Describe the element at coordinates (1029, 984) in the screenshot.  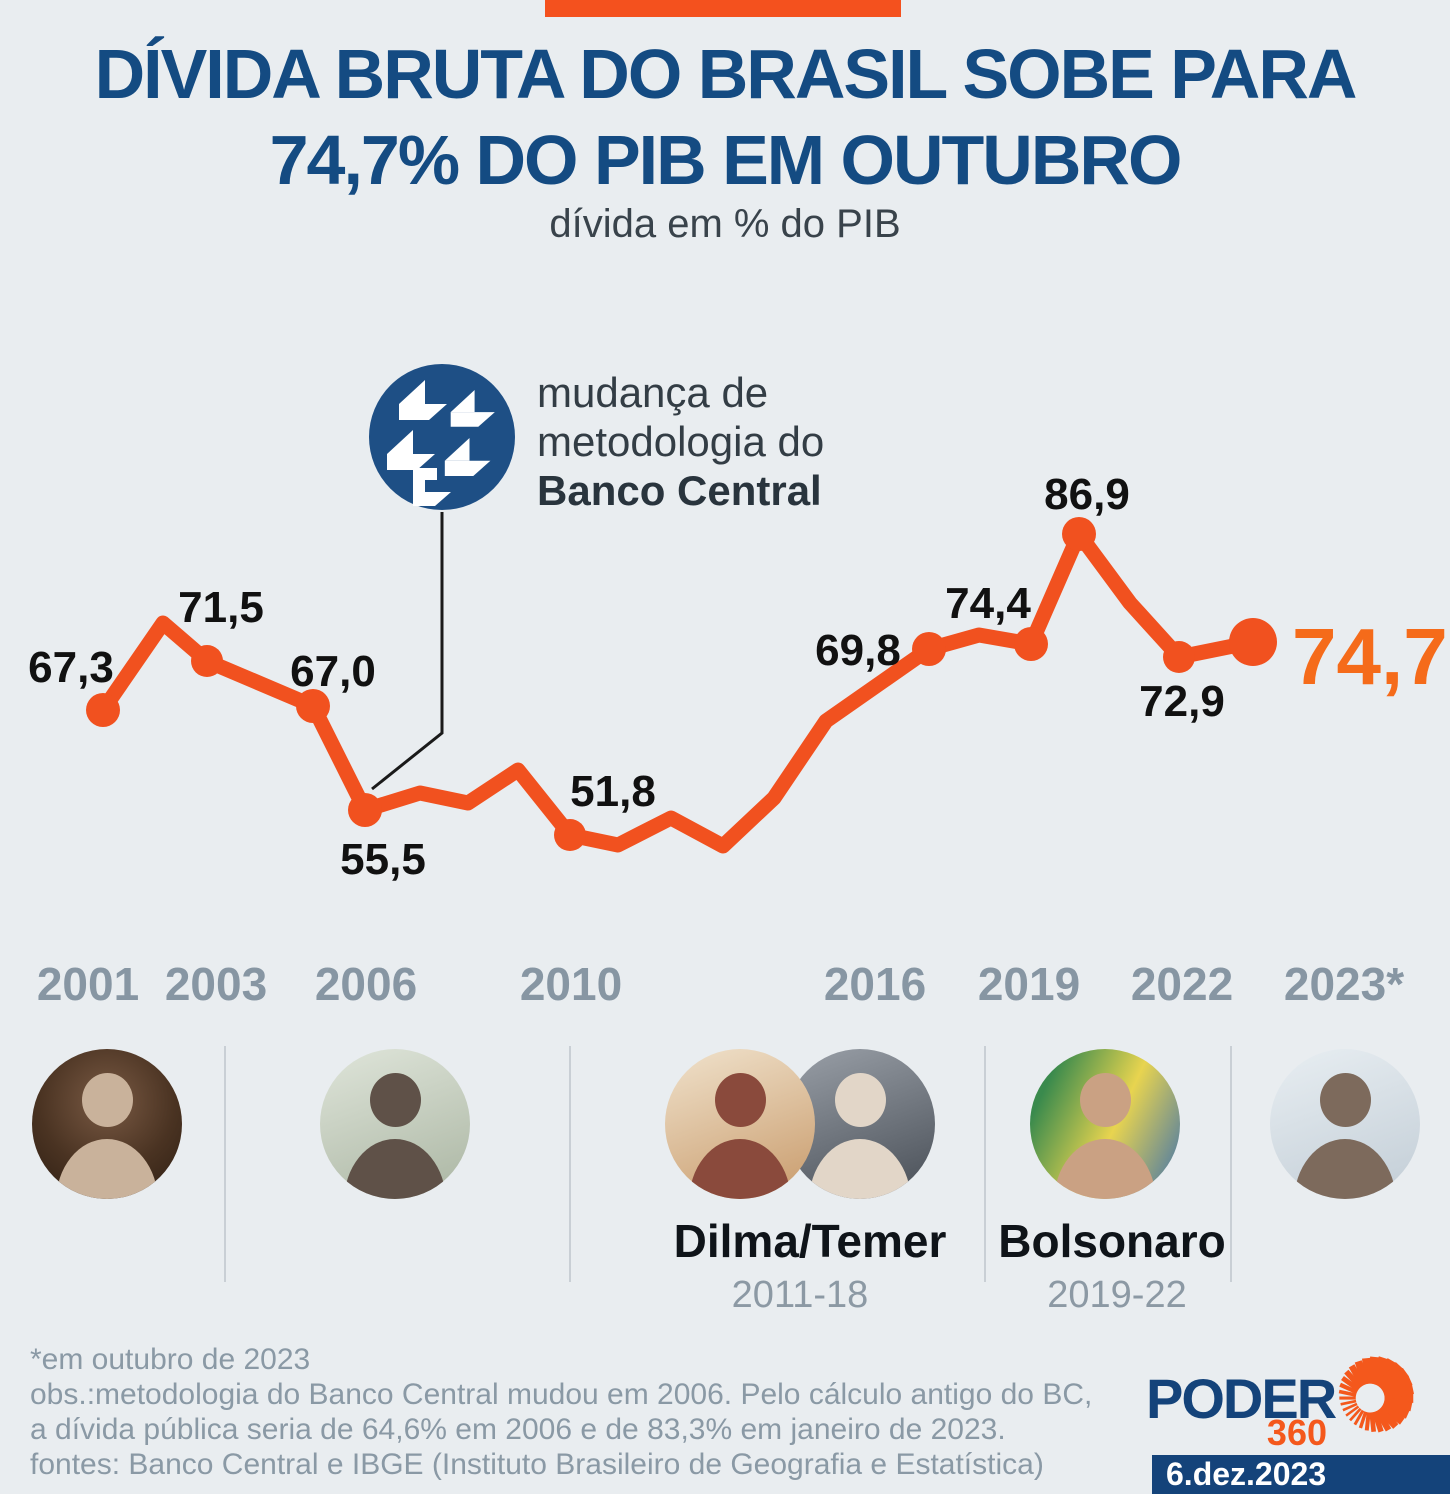
I see `x-tick-label: 2019` at that location.